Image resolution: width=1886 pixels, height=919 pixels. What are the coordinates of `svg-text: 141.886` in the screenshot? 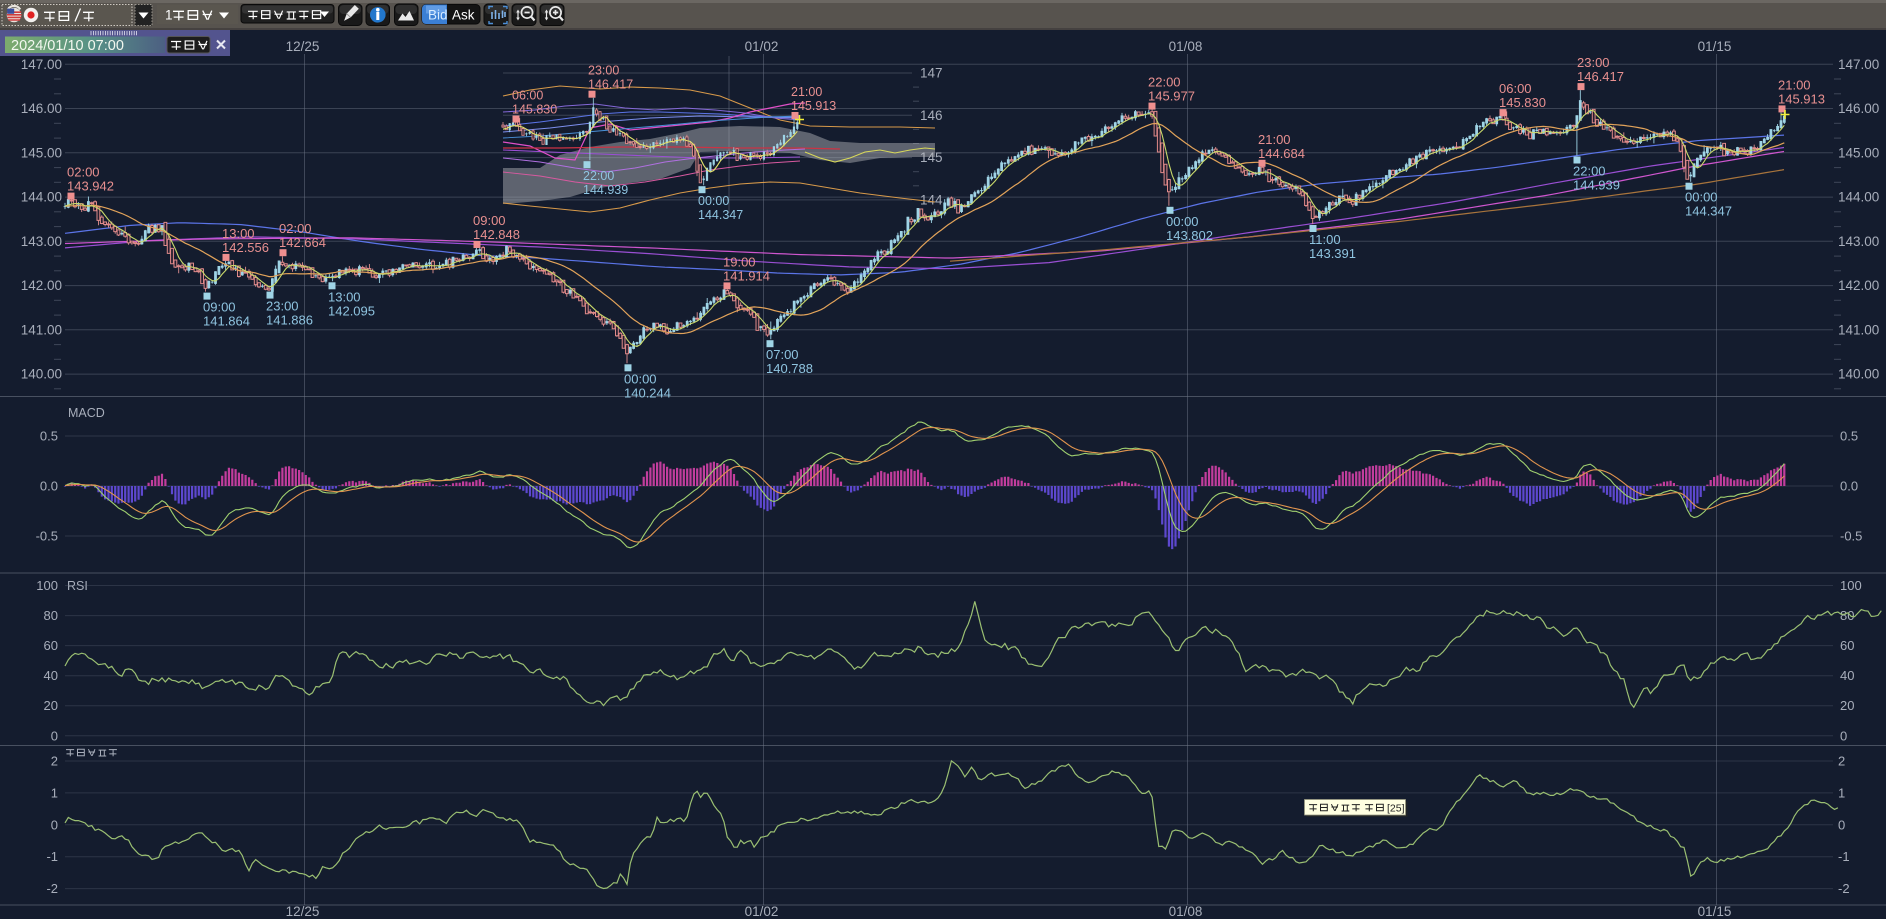 It's located at (289, 320).